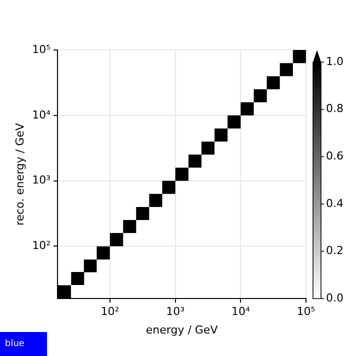 Image resolution: width=356 pixels, height=356 pixels. What do you see at coordinates (182, 329) in the screenshot?
I see `x-axis-title: energy / GeV` at bounding box center [182, 329].